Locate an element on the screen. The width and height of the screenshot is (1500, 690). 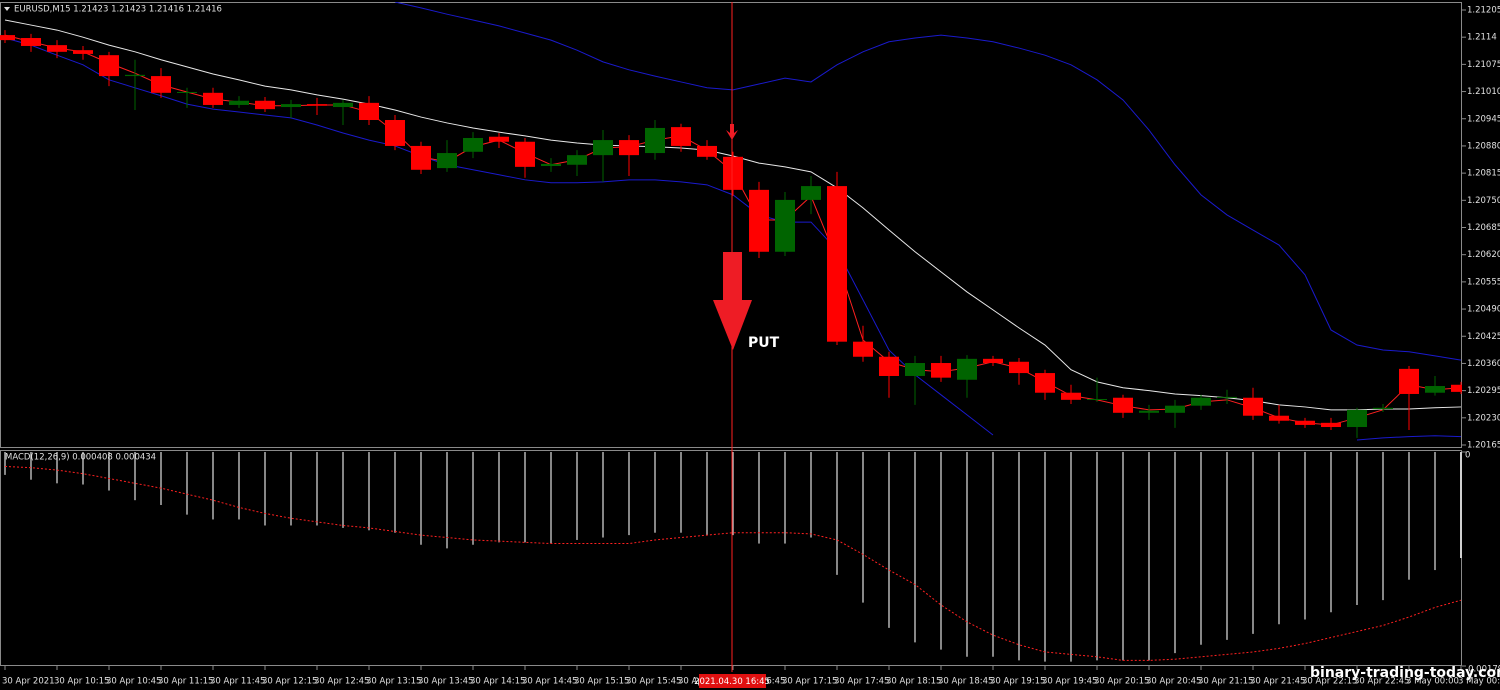
x-tick-label: 30 Apr 21:45 is located at coordinates (1277, 682).